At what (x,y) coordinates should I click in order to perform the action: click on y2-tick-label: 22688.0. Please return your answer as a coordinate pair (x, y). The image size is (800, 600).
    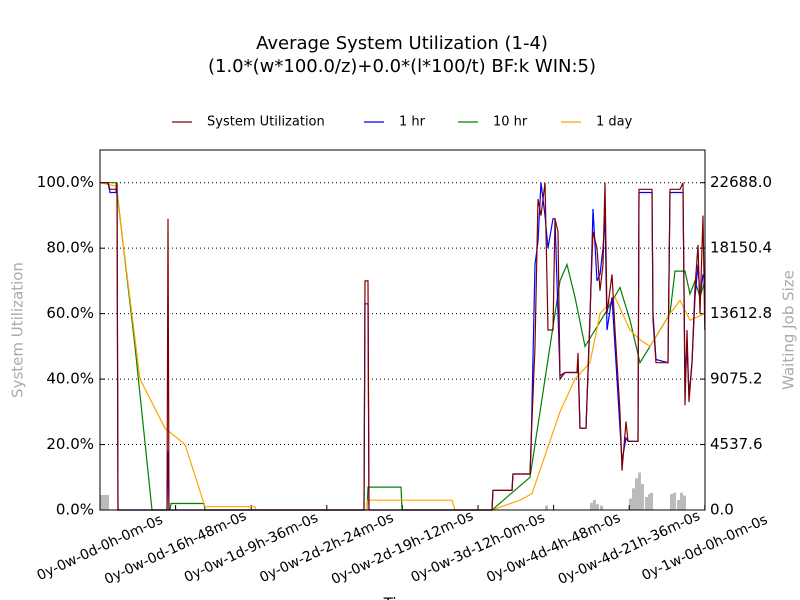
    Looking at the image, I should click on (741, 182).